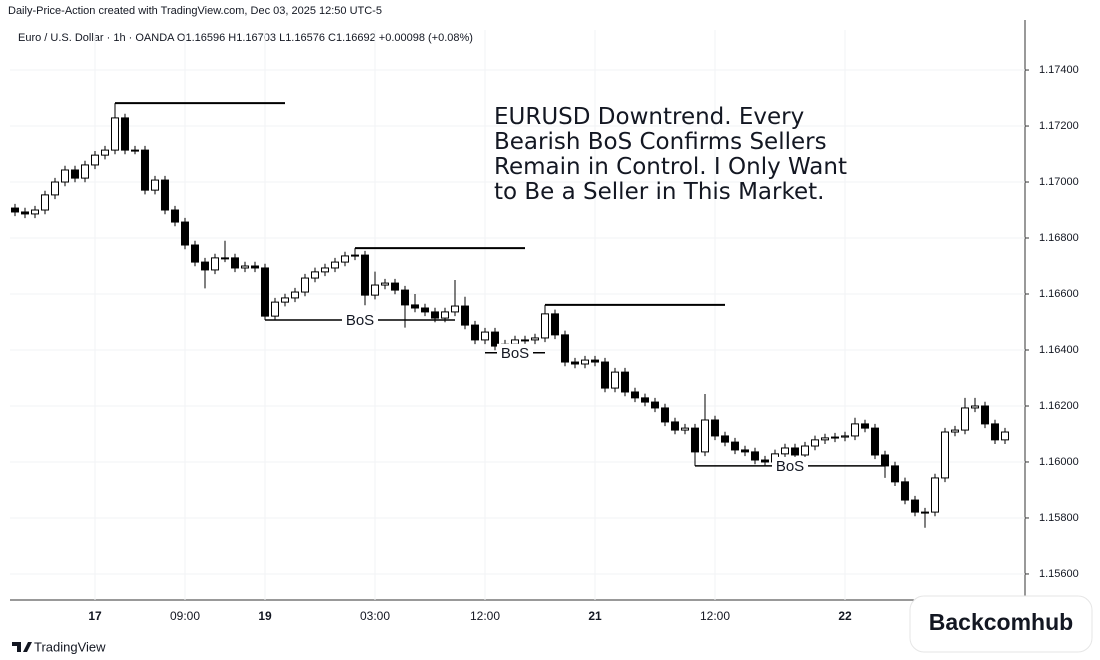 The width and height of the screenshot is (1100, 660). What do you see at coordinates (1059, 294) in the screenshot?
I see `y-tick-label: 1.16600` at bounding box center [1059, 294].